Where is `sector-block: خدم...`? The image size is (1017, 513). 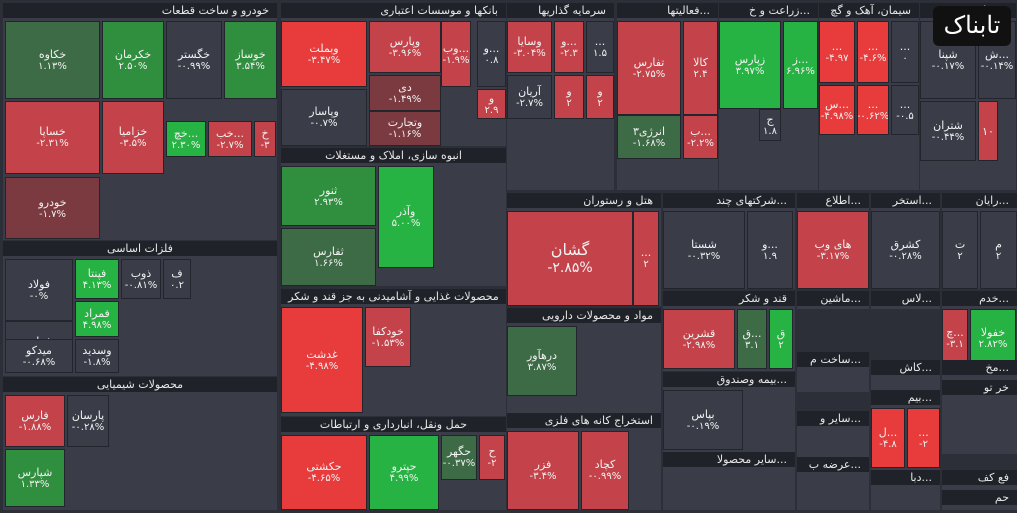 sector-block: خدم... is located at coordinates (979, 300).